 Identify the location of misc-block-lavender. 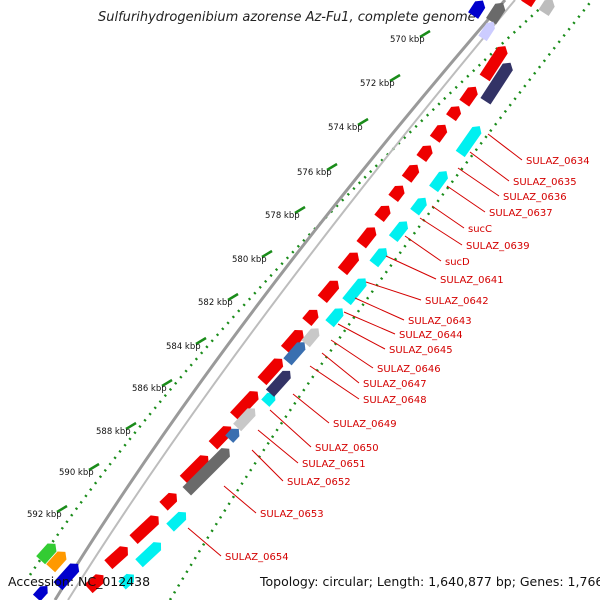
(486, 31).